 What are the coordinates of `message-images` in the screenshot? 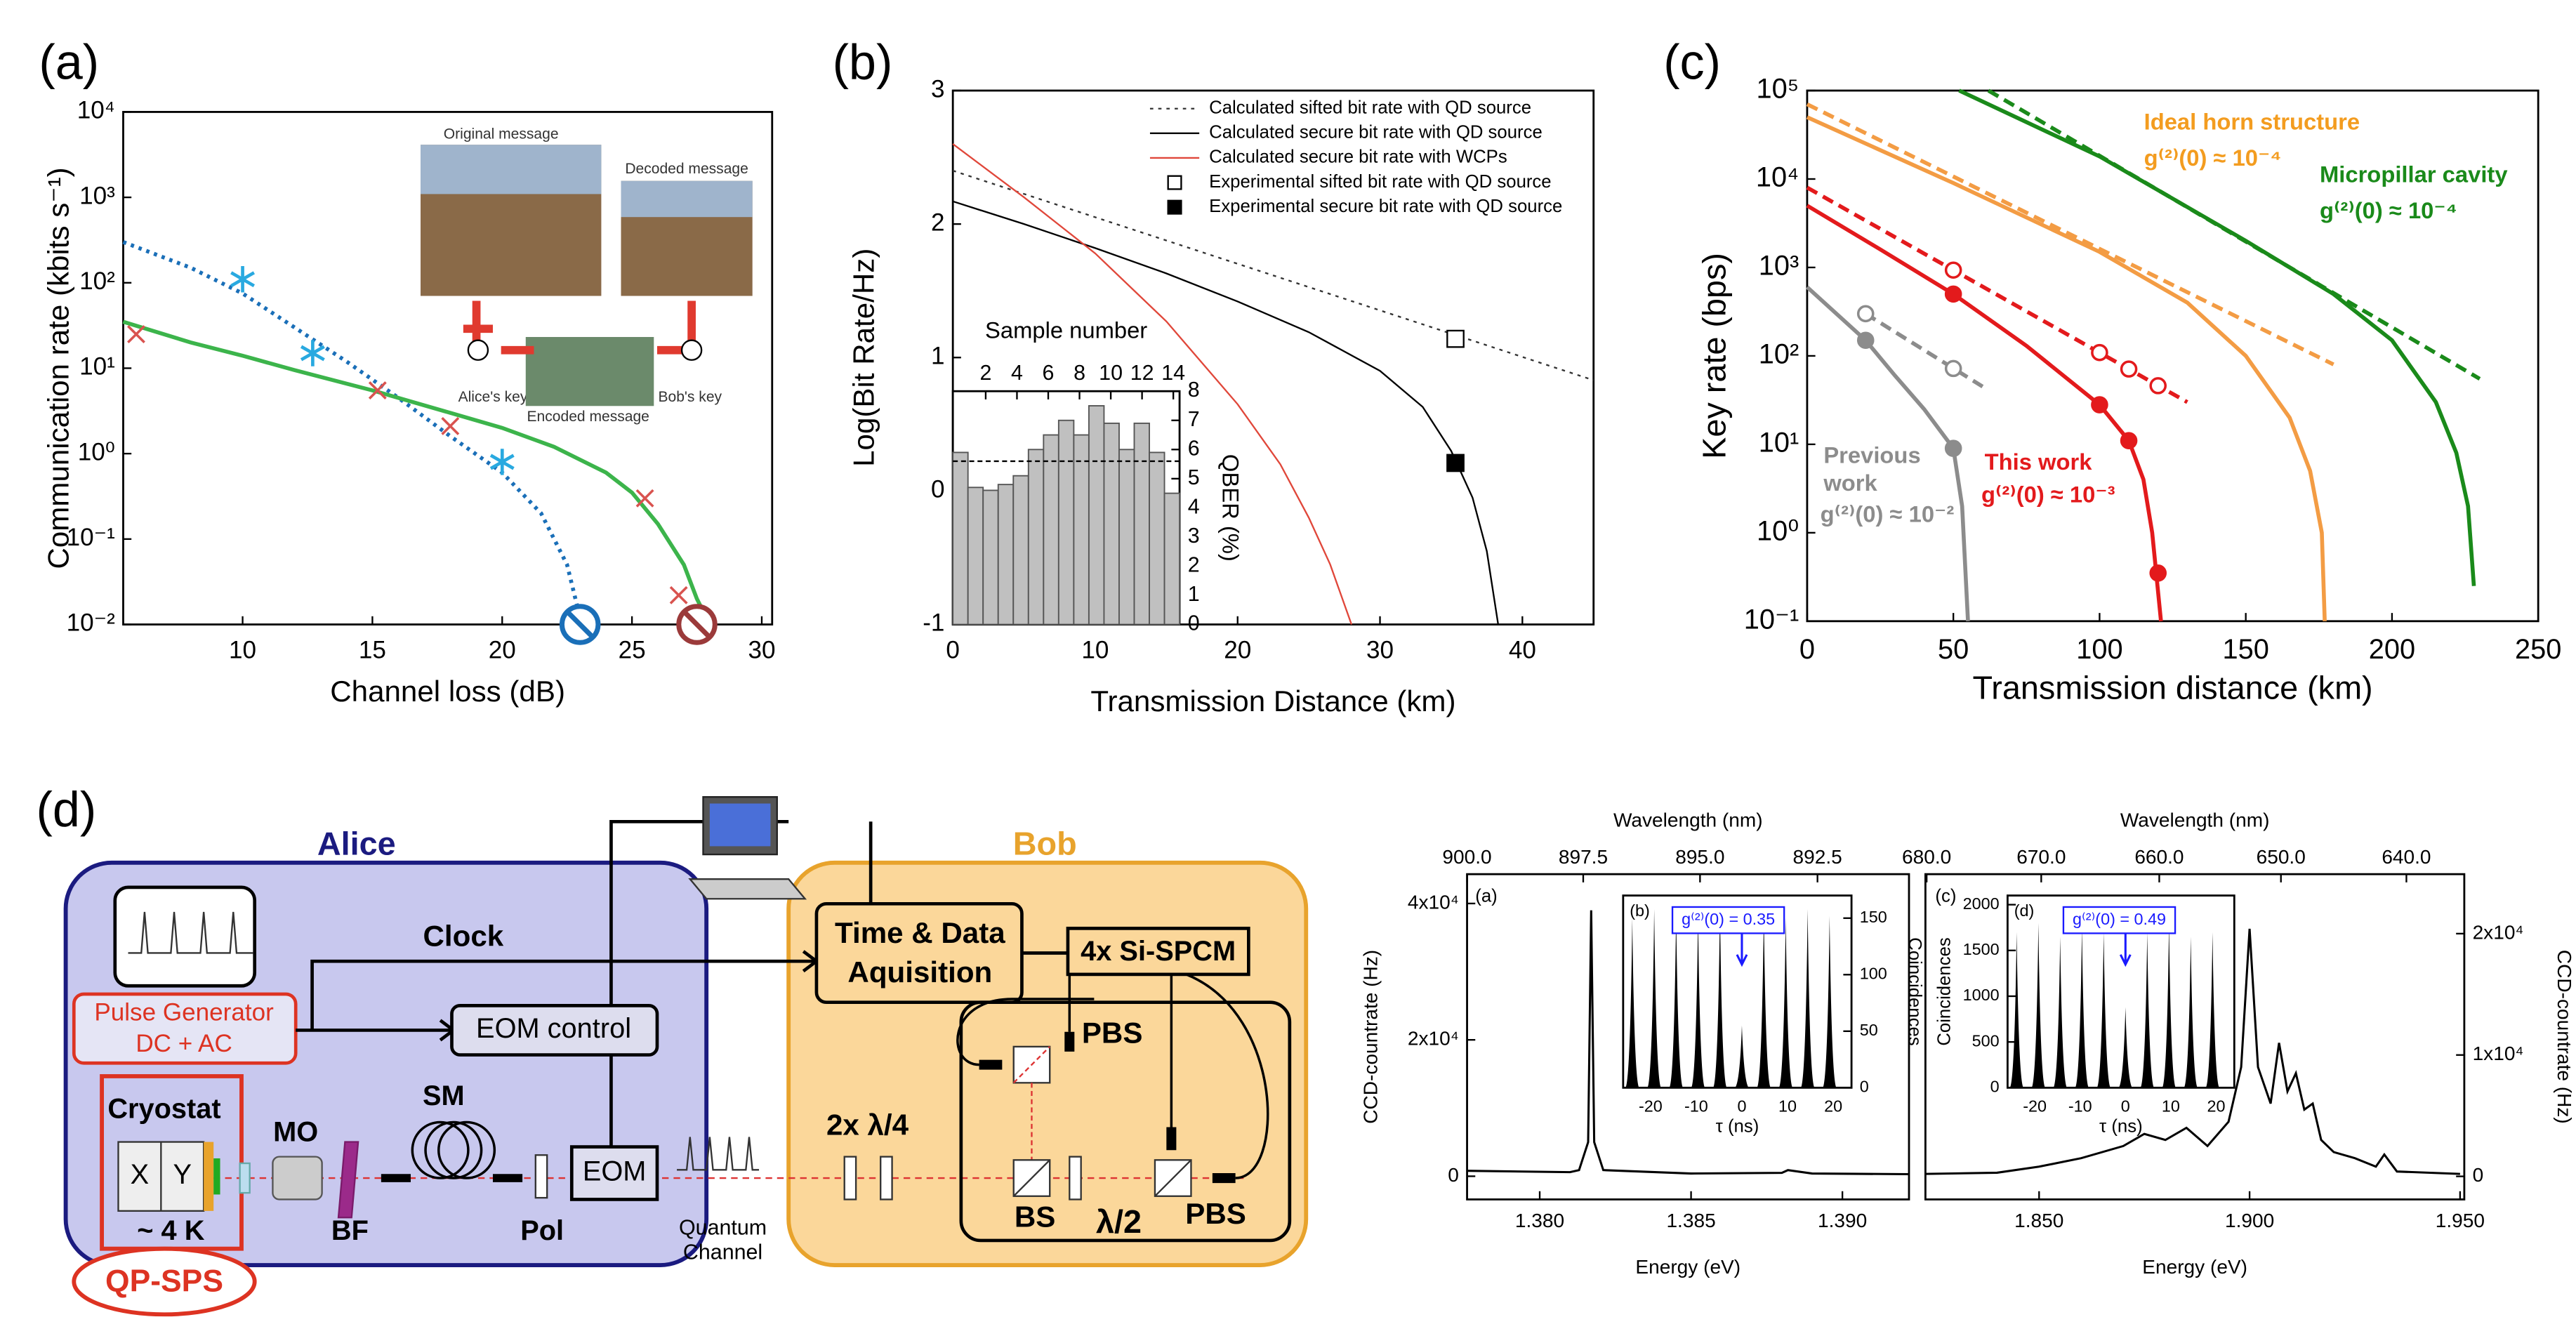 It's located at (587, 275).